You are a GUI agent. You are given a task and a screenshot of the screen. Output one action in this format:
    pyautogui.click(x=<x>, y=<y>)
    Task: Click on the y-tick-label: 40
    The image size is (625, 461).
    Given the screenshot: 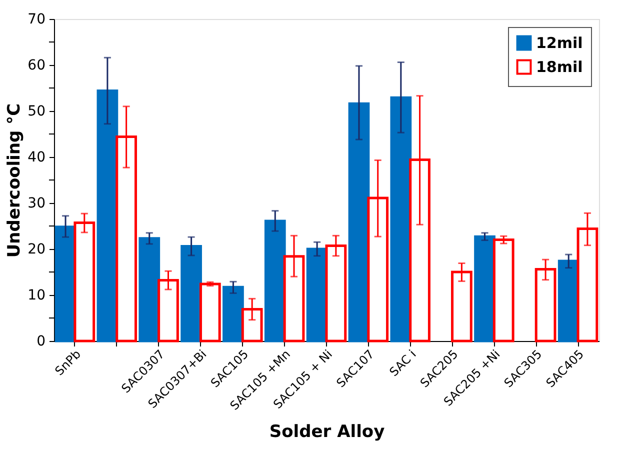 What is the action you would take?
    pyautogui.click(x=37, y=158)
    